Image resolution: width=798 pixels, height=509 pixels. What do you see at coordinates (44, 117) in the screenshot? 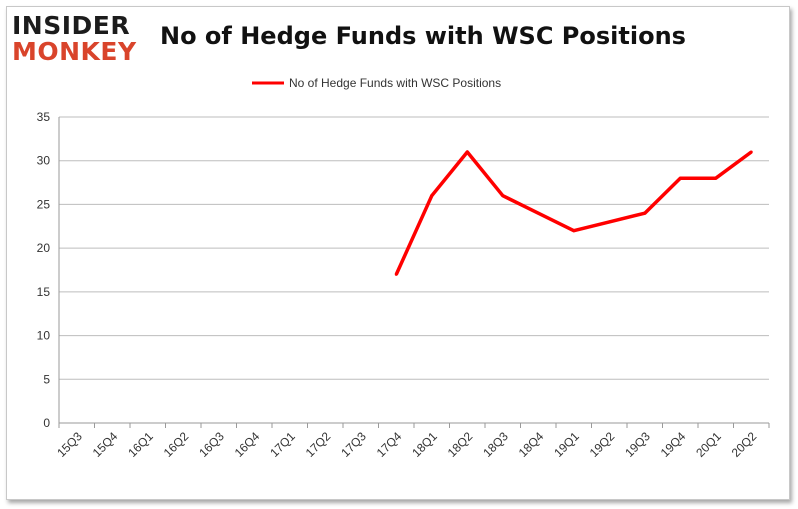
I see `y-tick-label: 35` at bounding box center [44, 117].